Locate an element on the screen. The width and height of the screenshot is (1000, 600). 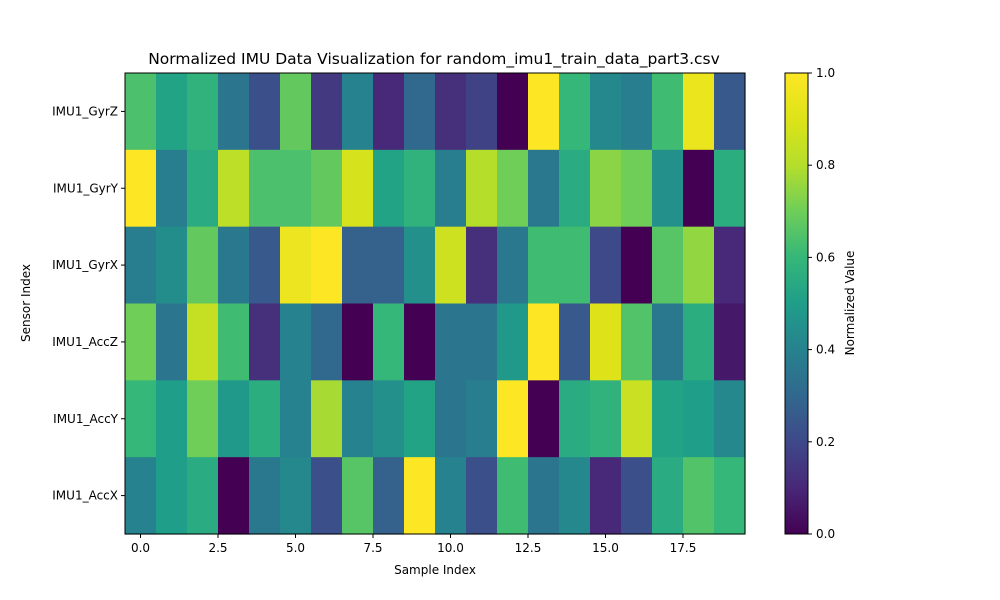
x-tick-label: 7.5 is located at coordinates (372, 548).